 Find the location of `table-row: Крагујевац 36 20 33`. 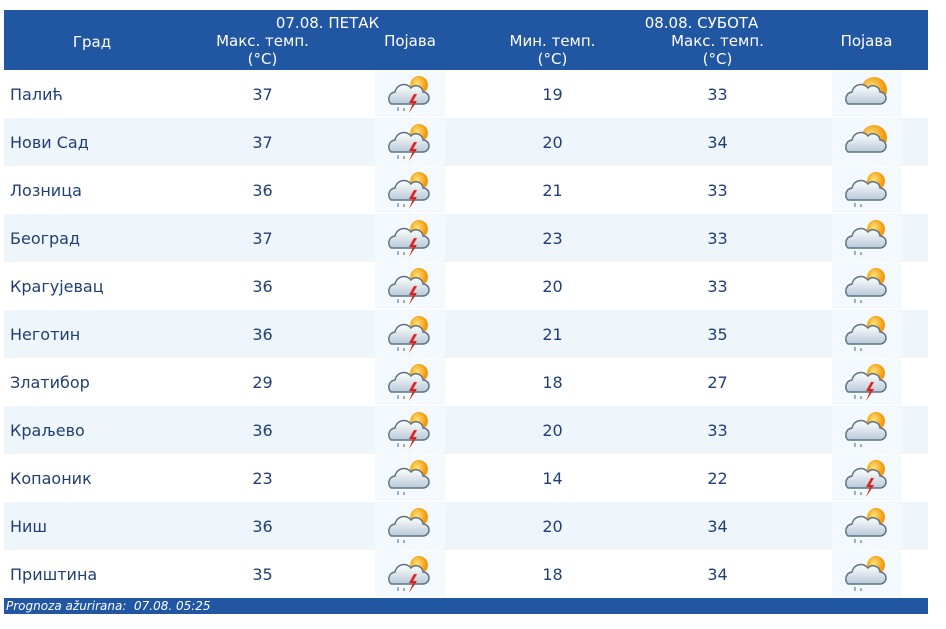

table-row: Крагујевац 36 20 33 is located at coordinates (466, 286).